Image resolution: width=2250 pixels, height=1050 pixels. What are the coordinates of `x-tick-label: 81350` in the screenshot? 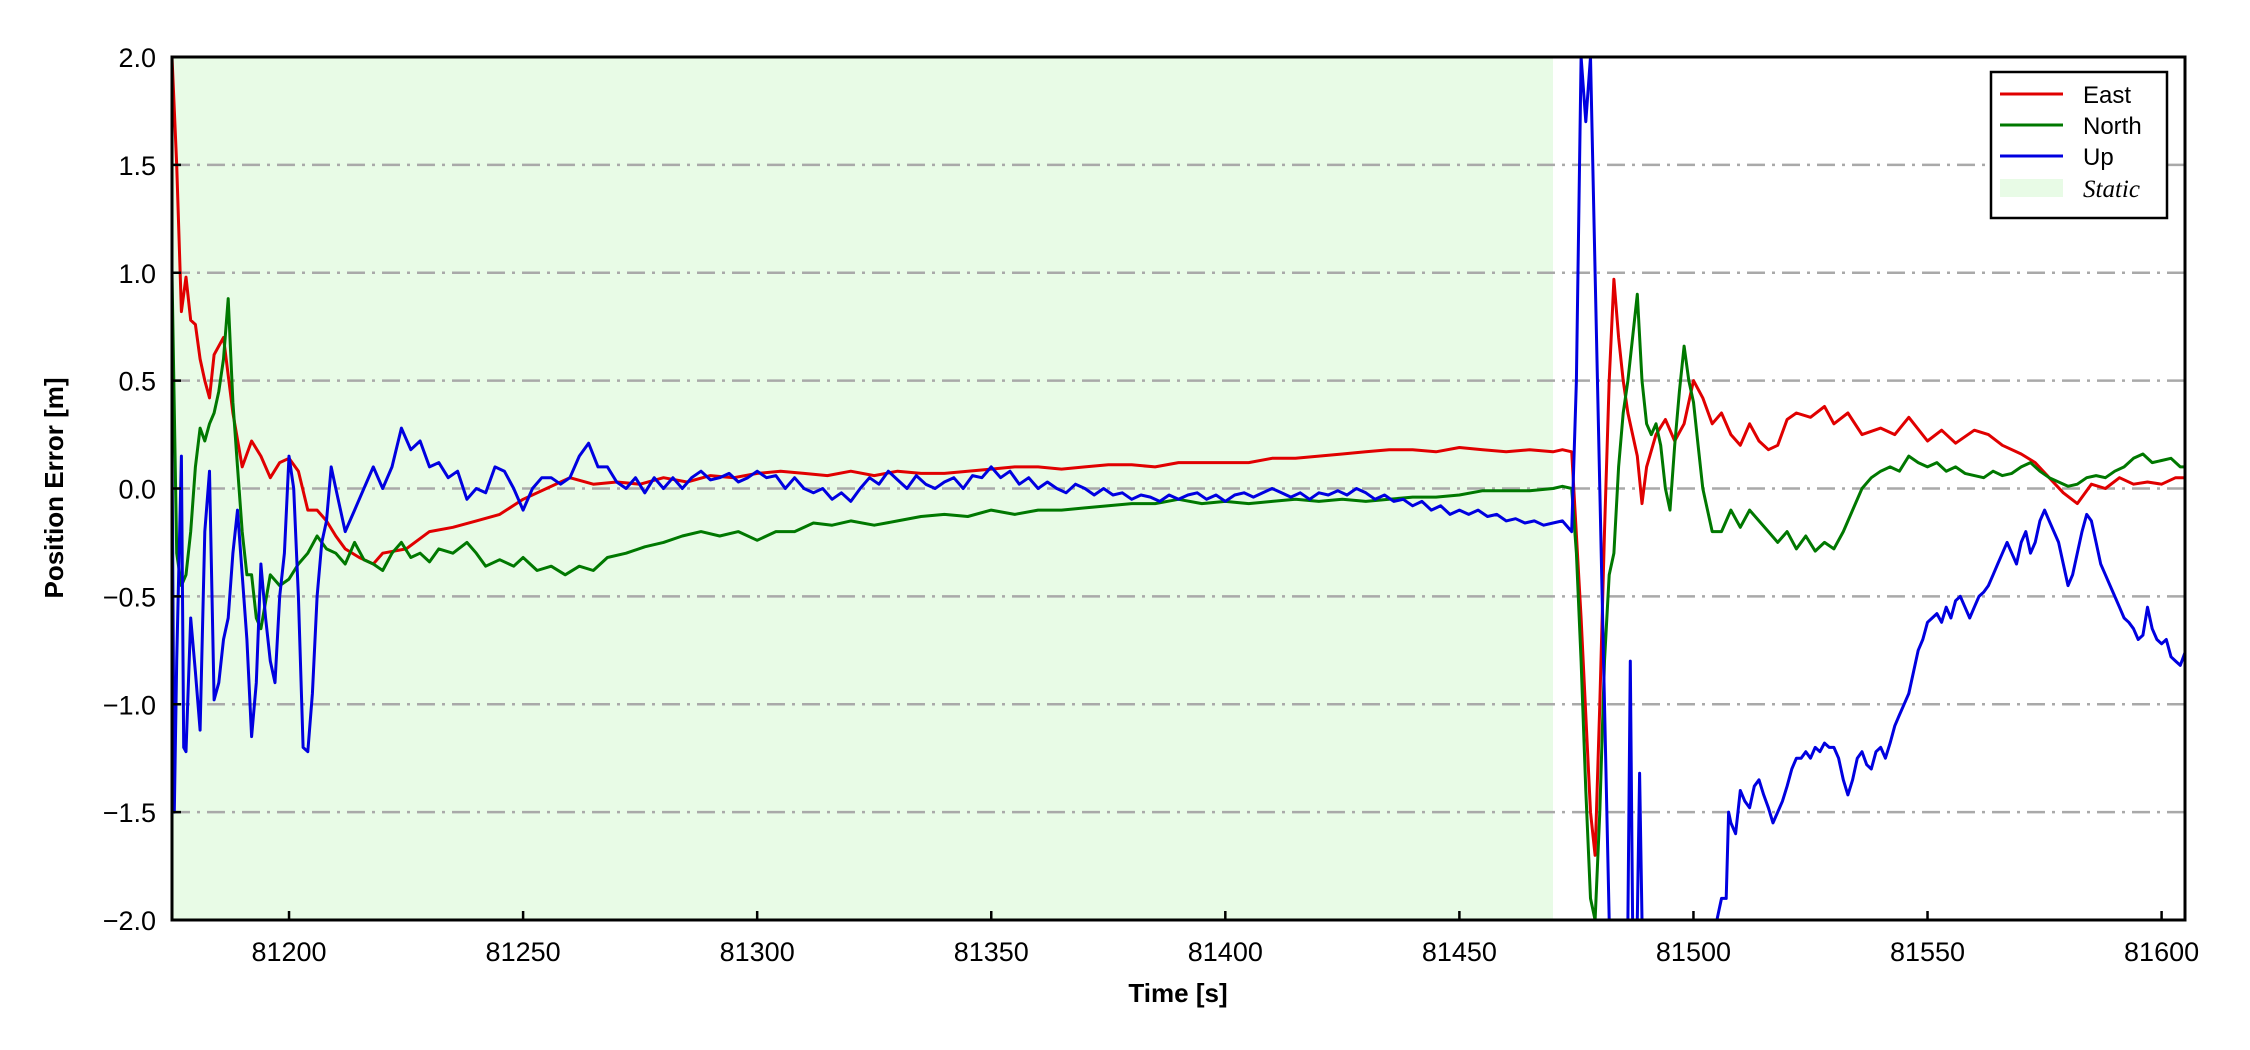 It's located at (991, 952).